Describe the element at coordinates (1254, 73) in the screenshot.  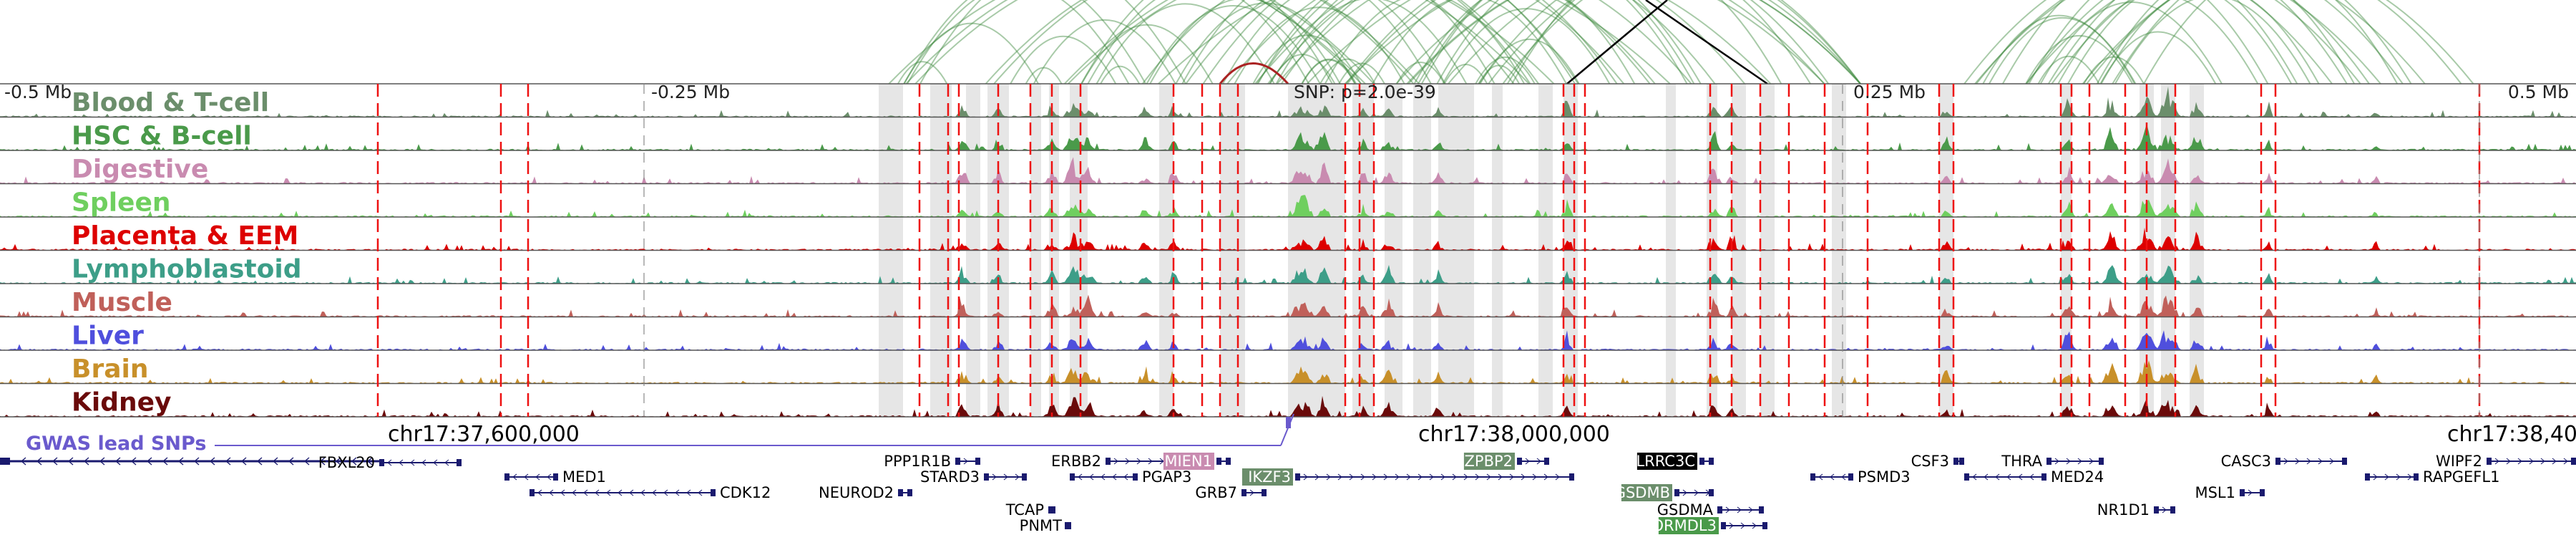
I see `loop-arc-red` at that location.